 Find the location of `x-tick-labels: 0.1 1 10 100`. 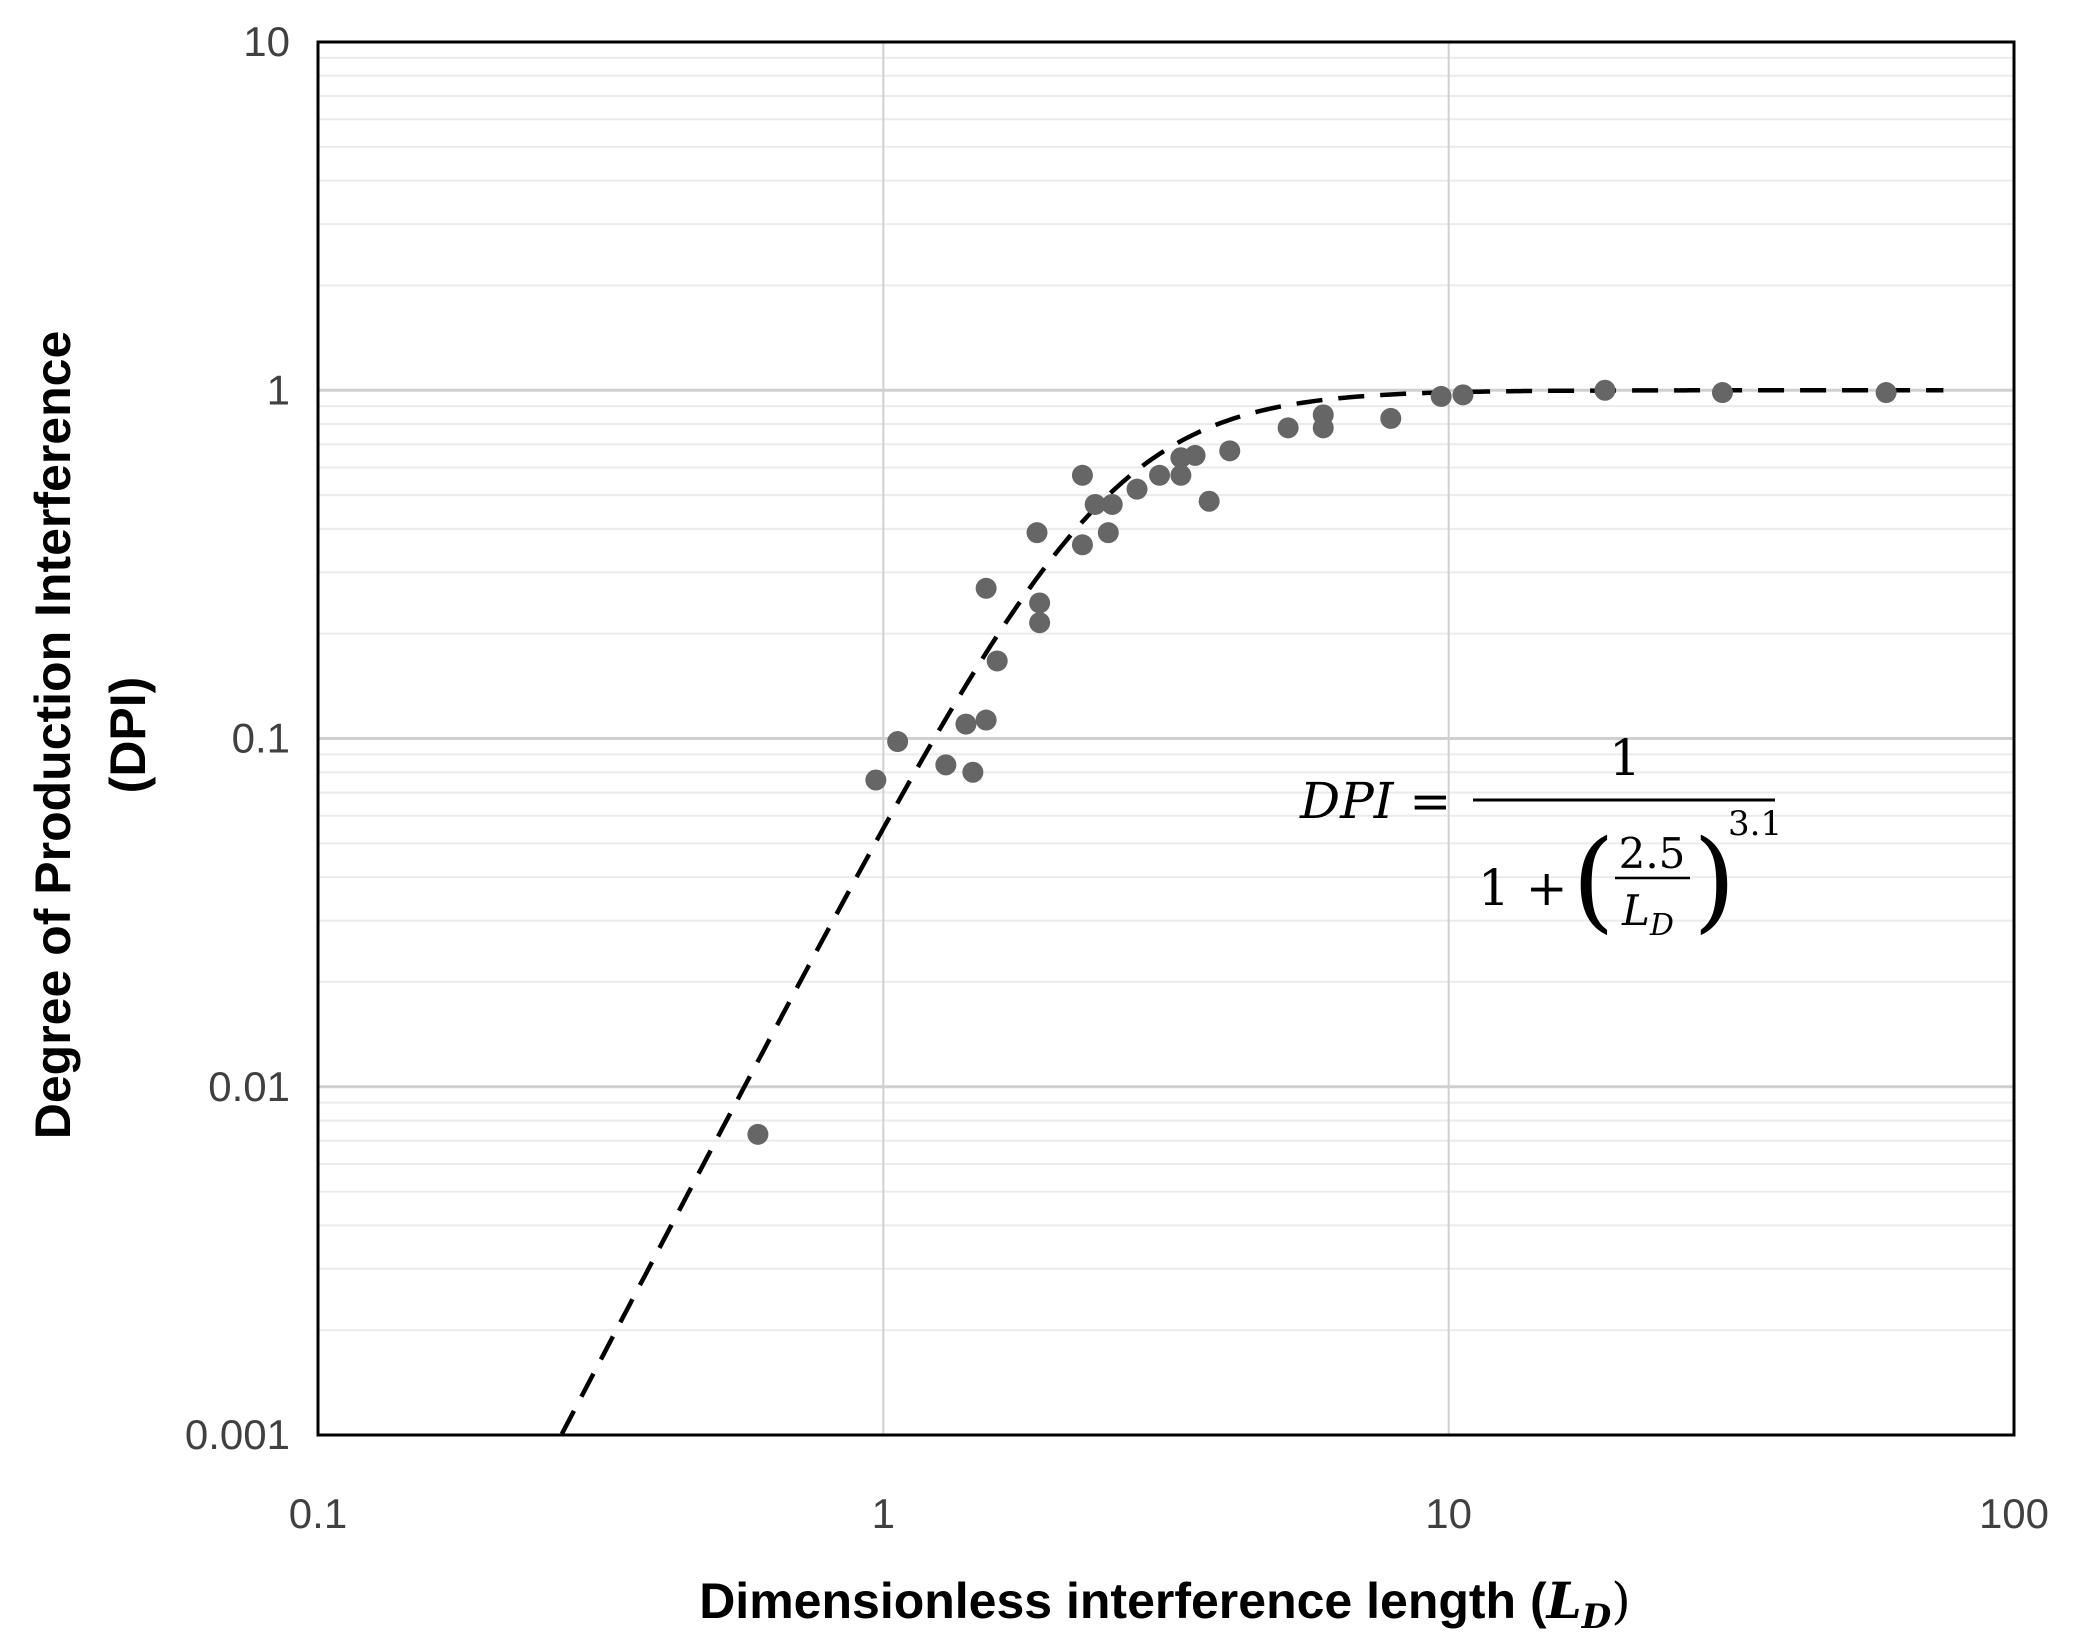

x-tick-labels: 0.1 1 10 100 is located at coordinates (1169, 1513).